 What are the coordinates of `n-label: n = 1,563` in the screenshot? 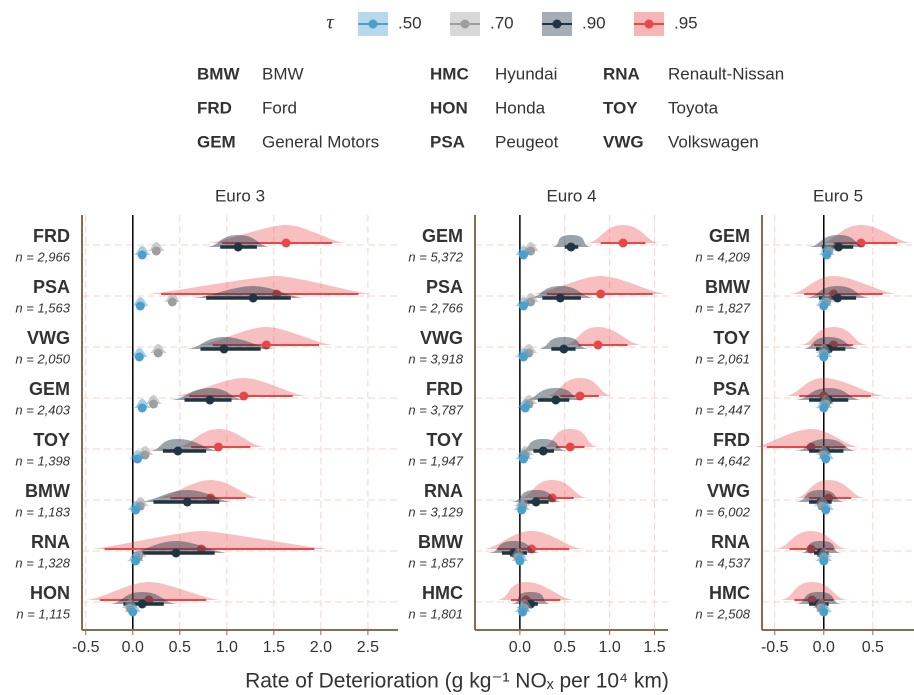 It's located at (42, 307).